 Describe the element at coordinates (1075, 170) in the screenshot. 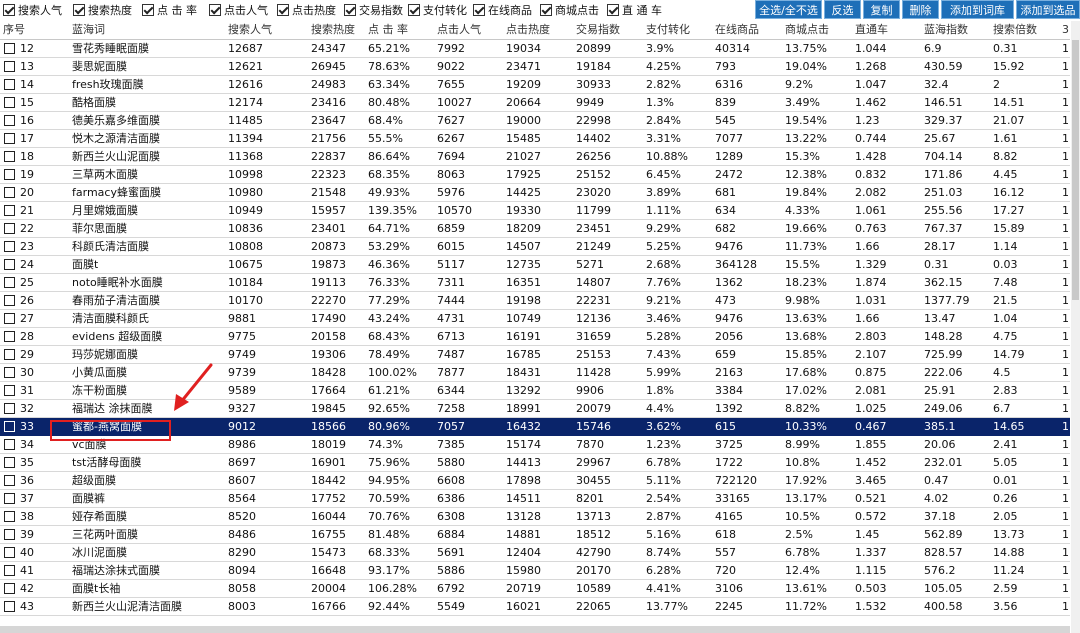

I see `vertical-scrollbar-thumb` at that location.